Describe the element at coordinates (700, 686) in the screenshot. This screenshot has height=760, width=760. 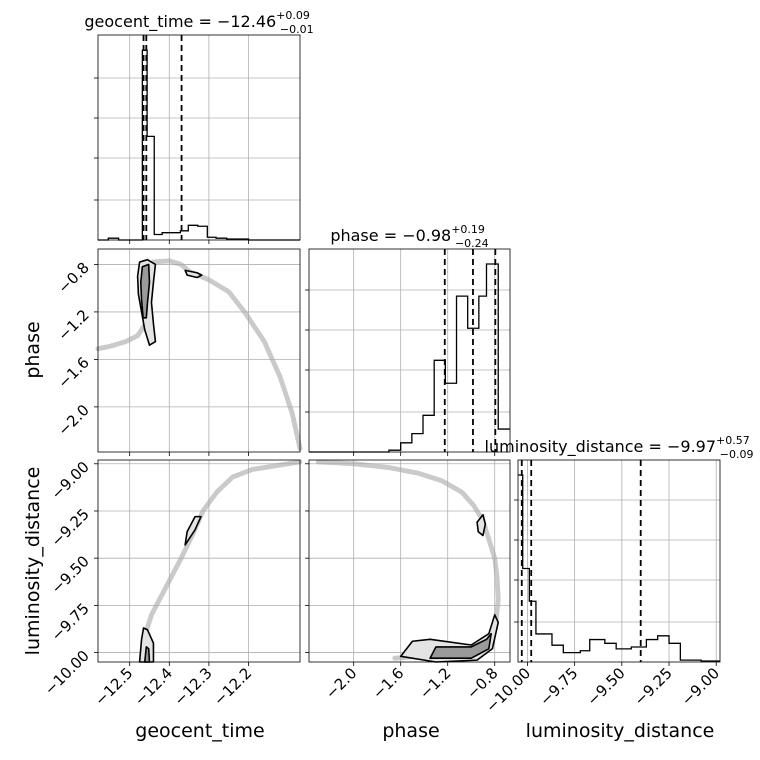
I see `x-tick-label: −9.00` at that location.